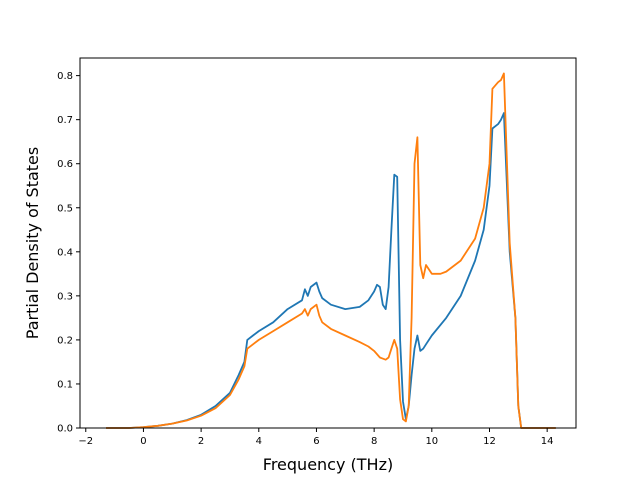  What do you see at coordinates (65, 208) in the screenshot?
I see `y-tick-label: 0.5` at bounding box center [65, 208].